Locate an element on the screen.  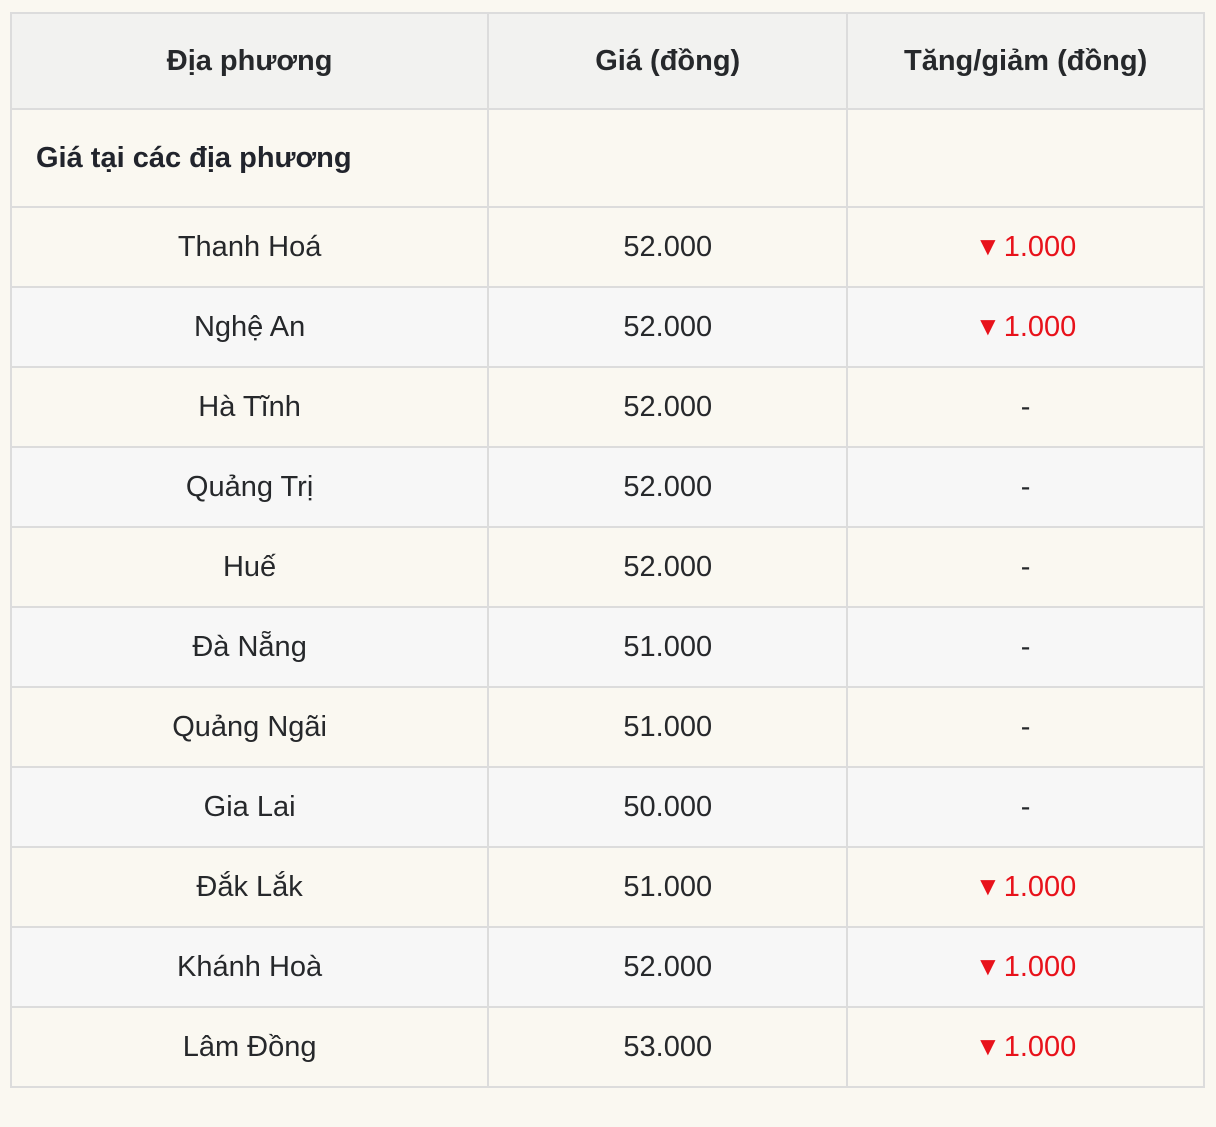
table-row: Huế 52.000 - is located at coordinates (607, 567).